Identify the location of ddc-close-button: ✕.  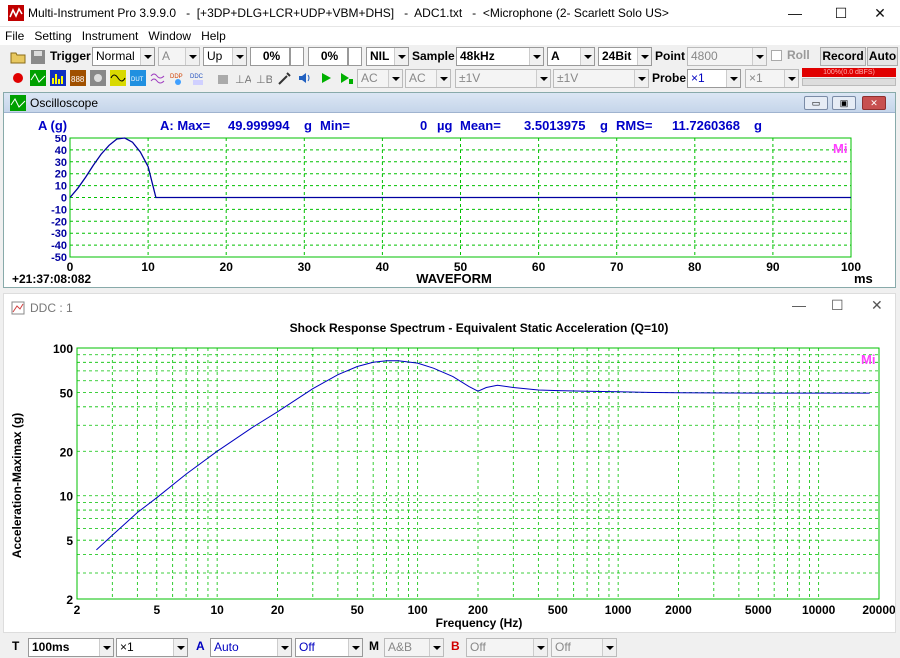
(877, 305).